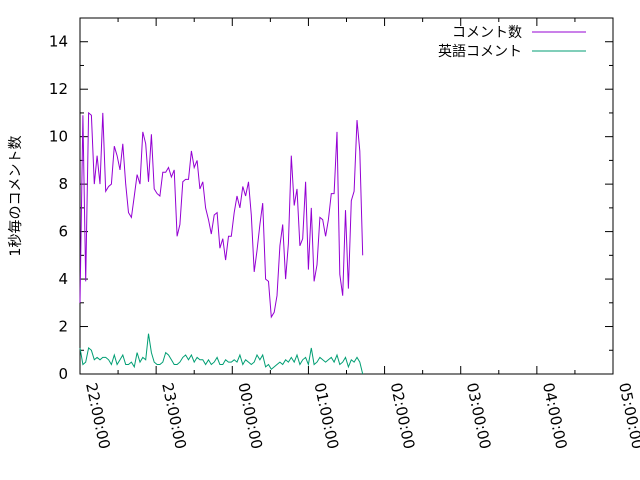 The image size is (640, 480). Describe the element at coordinates (403, 416) in the screenshot. I see `x-tick-label: 02:00:00` at that location.